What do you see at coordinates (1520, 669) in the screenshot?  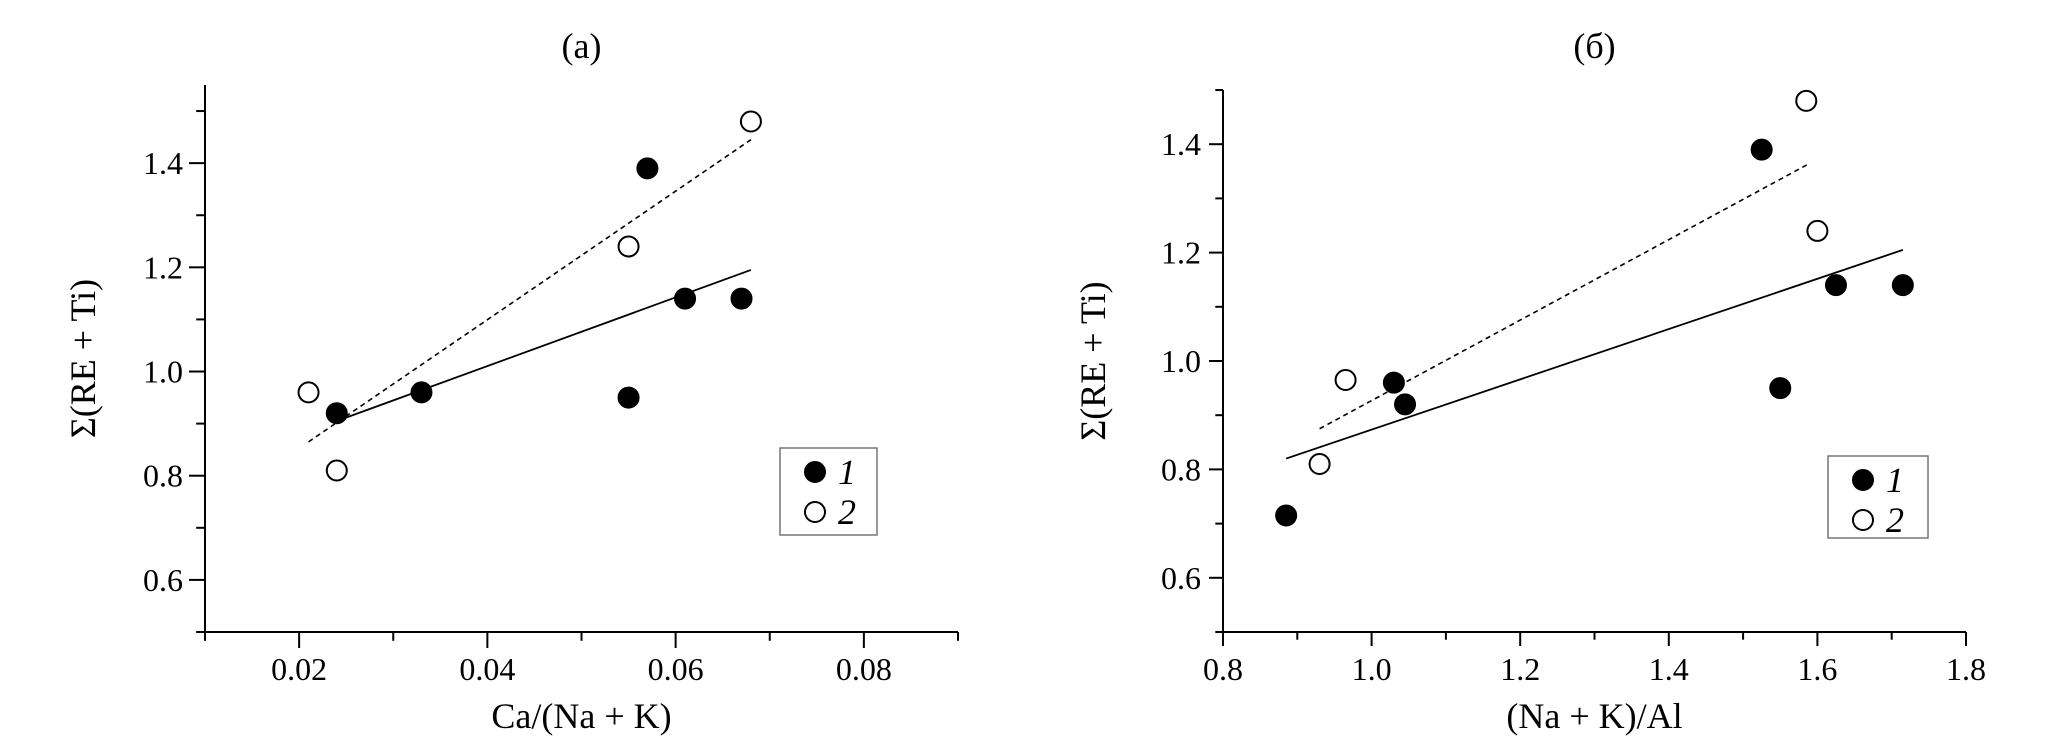 I see `x-tick-label: 1.2` at bounding box center [1520, 669].